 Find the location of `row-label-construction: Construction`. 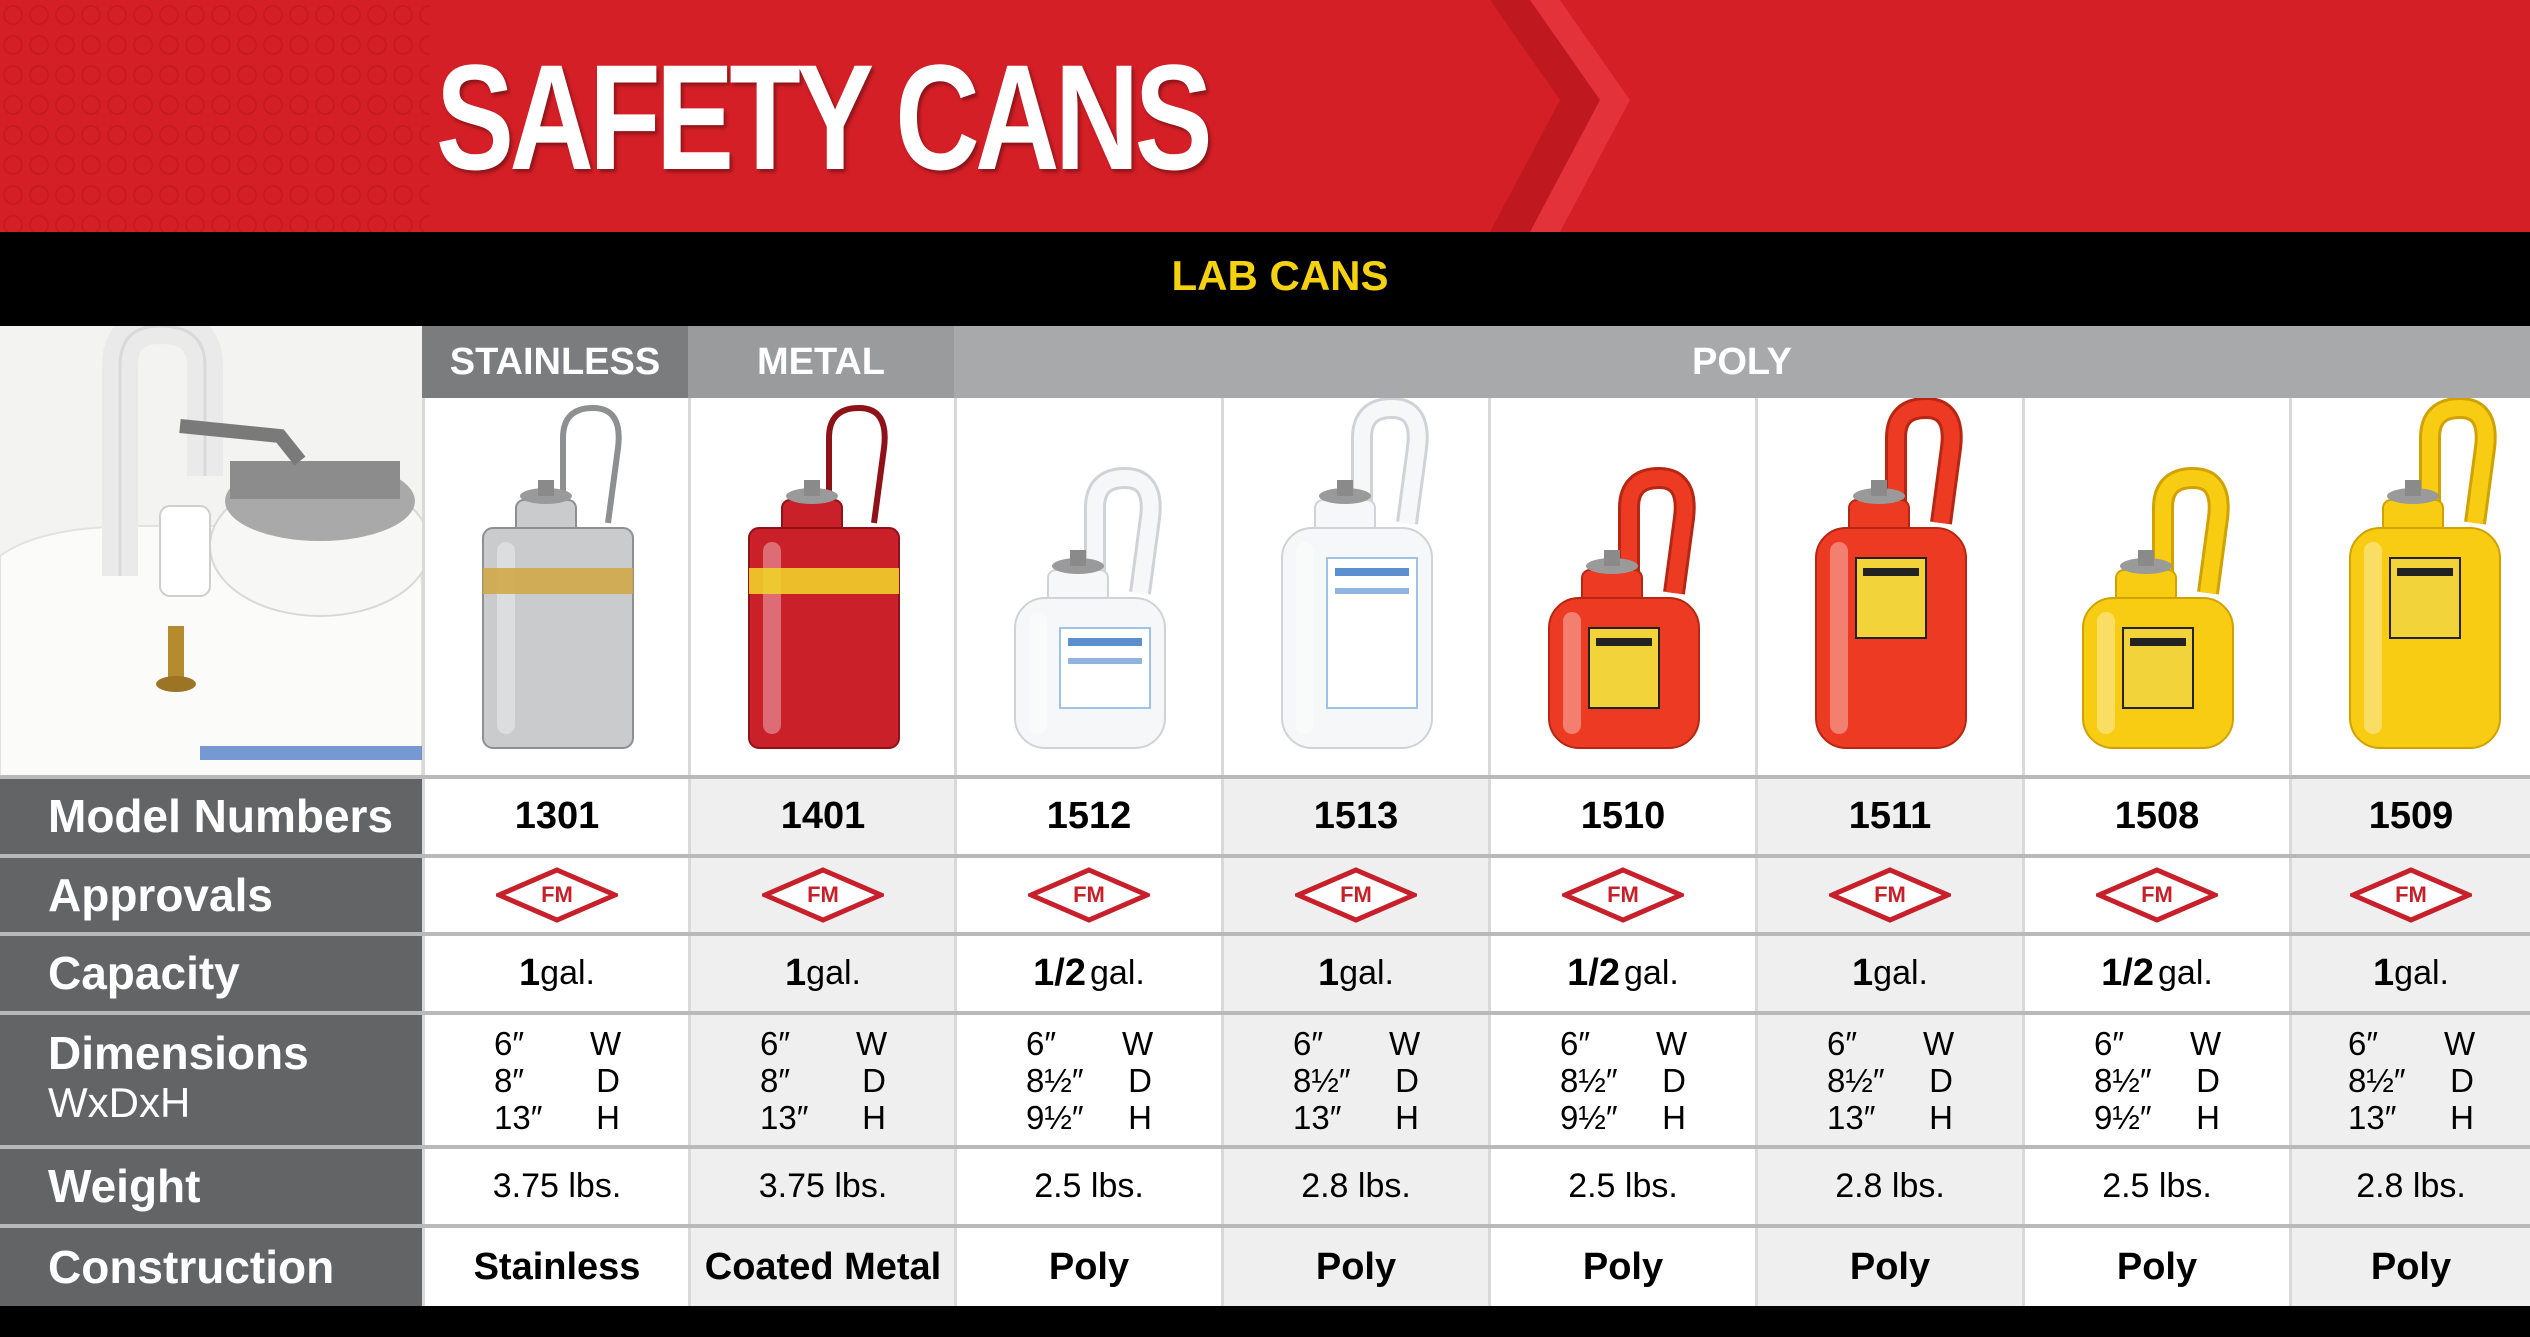

row-label-construction: Construction is located at coordinates (211, 1267).